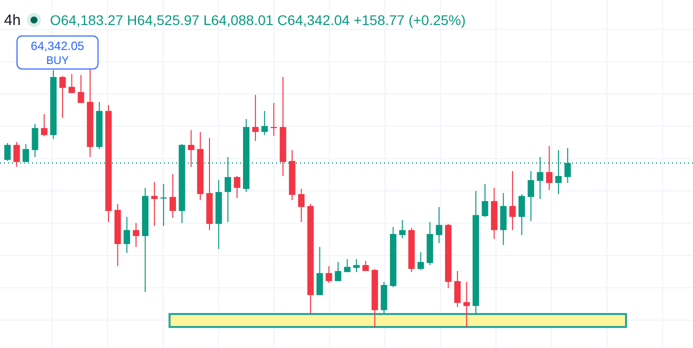  I want to click on chart-title: 4h, so click(12, 20).